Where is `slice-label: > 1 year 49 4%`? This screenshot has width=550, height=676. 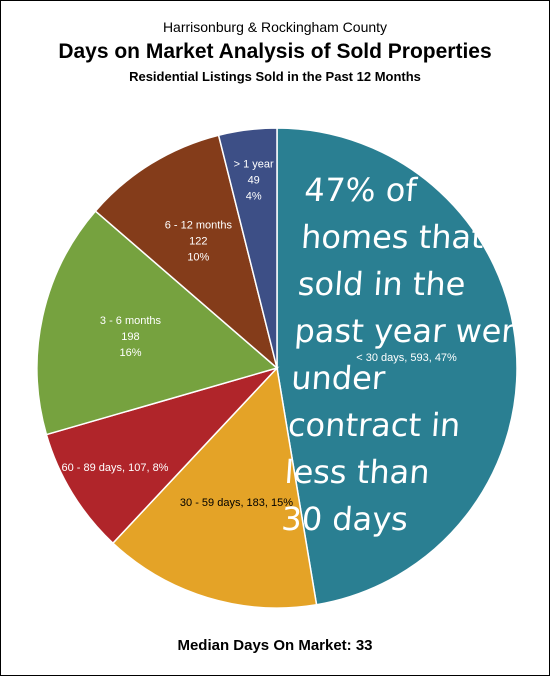 slice-label: > 1 year 49 4% is located at coordinates (254, 180).